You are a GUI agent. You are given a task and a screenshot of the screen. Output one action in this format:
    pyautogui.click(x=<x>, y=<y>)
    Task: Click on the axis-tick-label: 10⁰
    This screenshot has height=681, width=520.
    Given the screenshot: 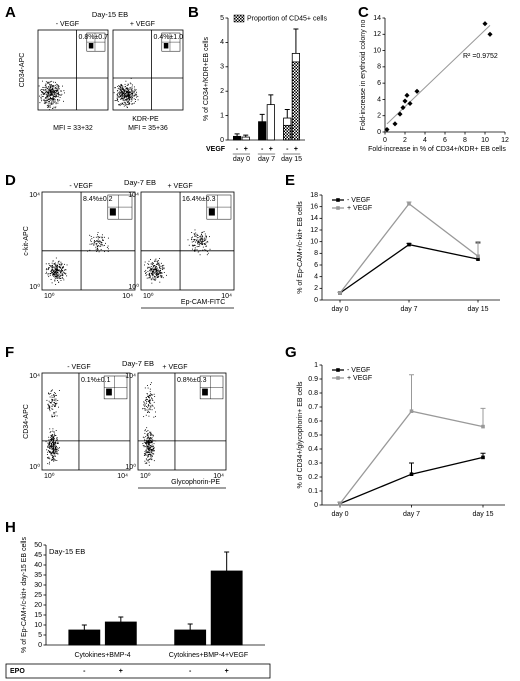 What is the action you would take?
    pyautogui.click(x=133, y=287)
    